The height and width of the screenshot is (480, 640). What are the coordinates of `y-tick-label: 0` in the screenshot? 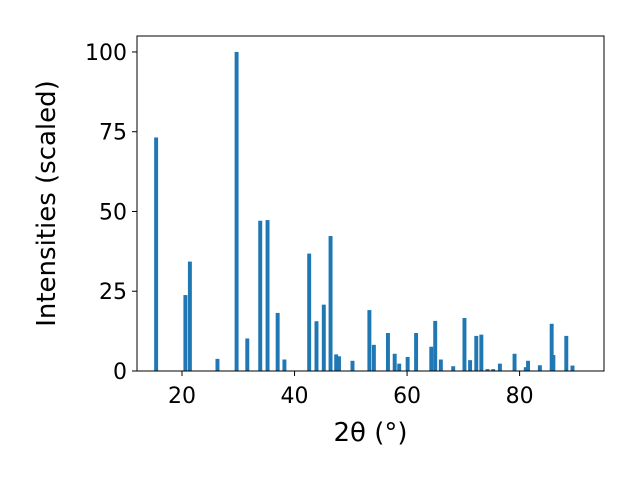 It's located at (120, 372).